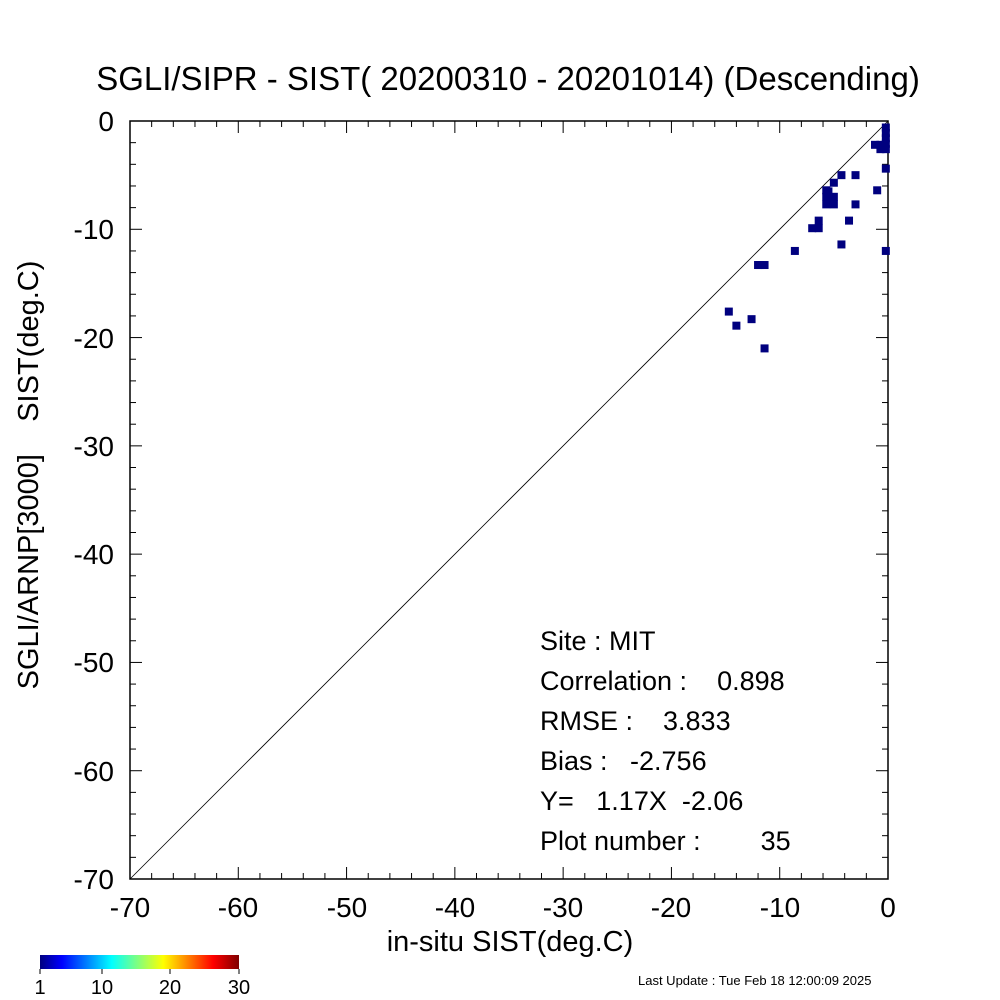  Describe the element at coordinates (94, 338) in the screenshot. I see `y-tick-label: -20` at that location.